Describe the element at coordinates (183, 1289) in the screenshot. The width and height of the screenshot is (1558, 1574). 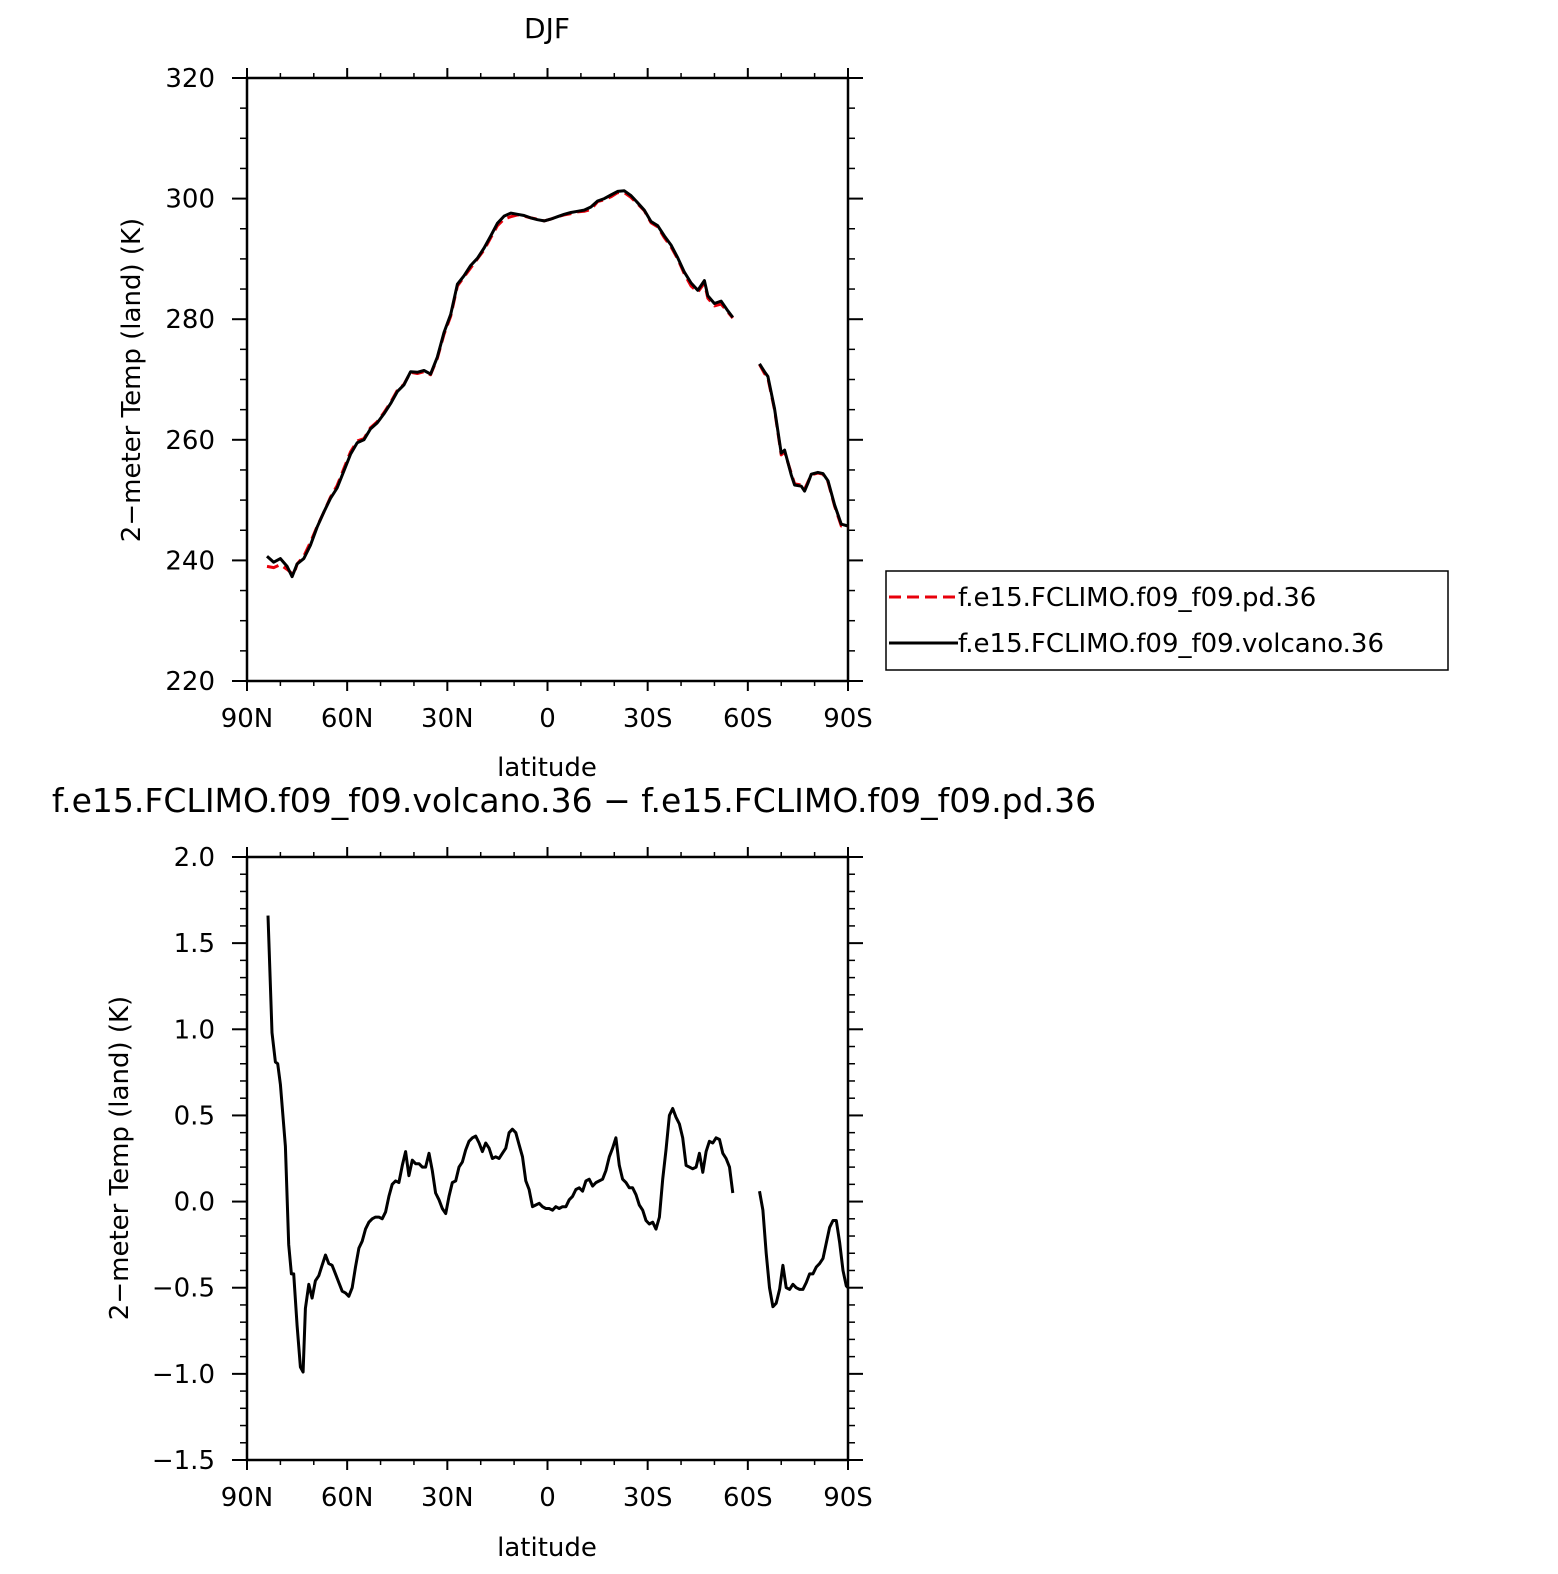
I see `bottom-chart-y-tick-label: −0.5` at that location.